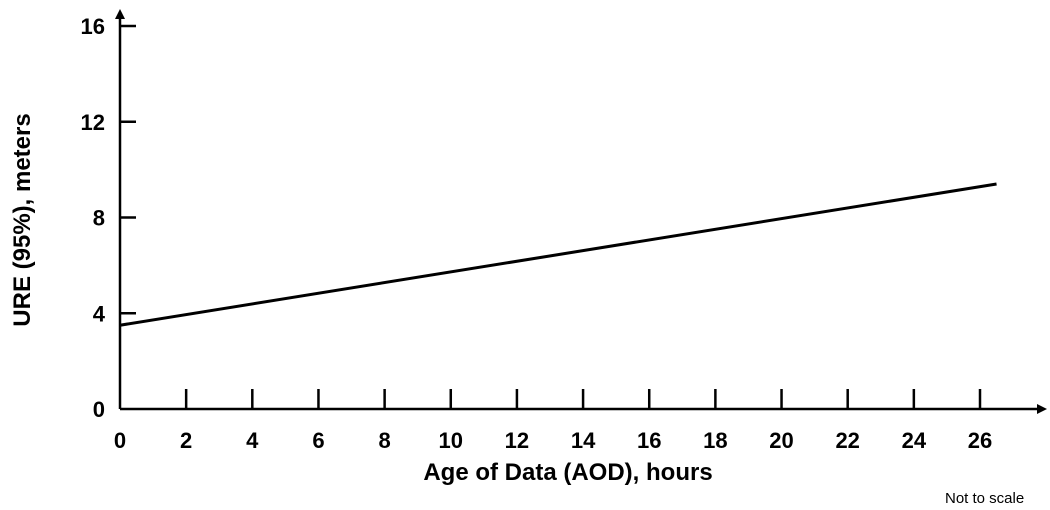 The height and width of the screenshot is (510, 1050). Describe the element at coordinates (715, 440) in the screenshot. I see `x-tick-label: 18` at that location.